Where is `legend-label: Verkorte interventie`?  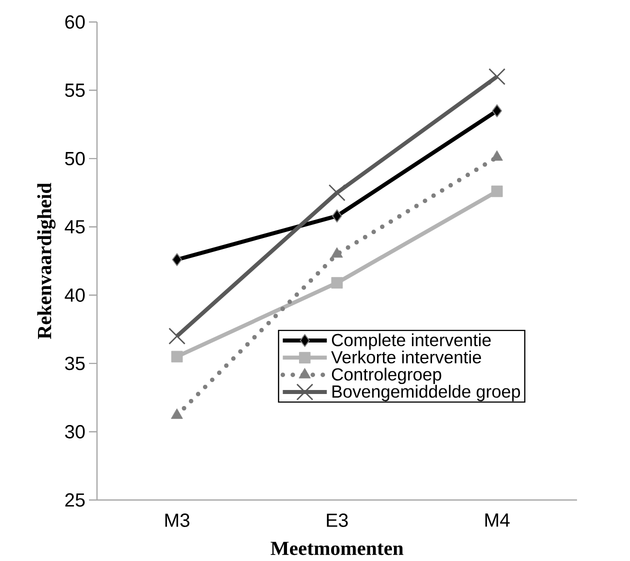 legend-label: Verkorte interventie is located at coordinates (406, 357).